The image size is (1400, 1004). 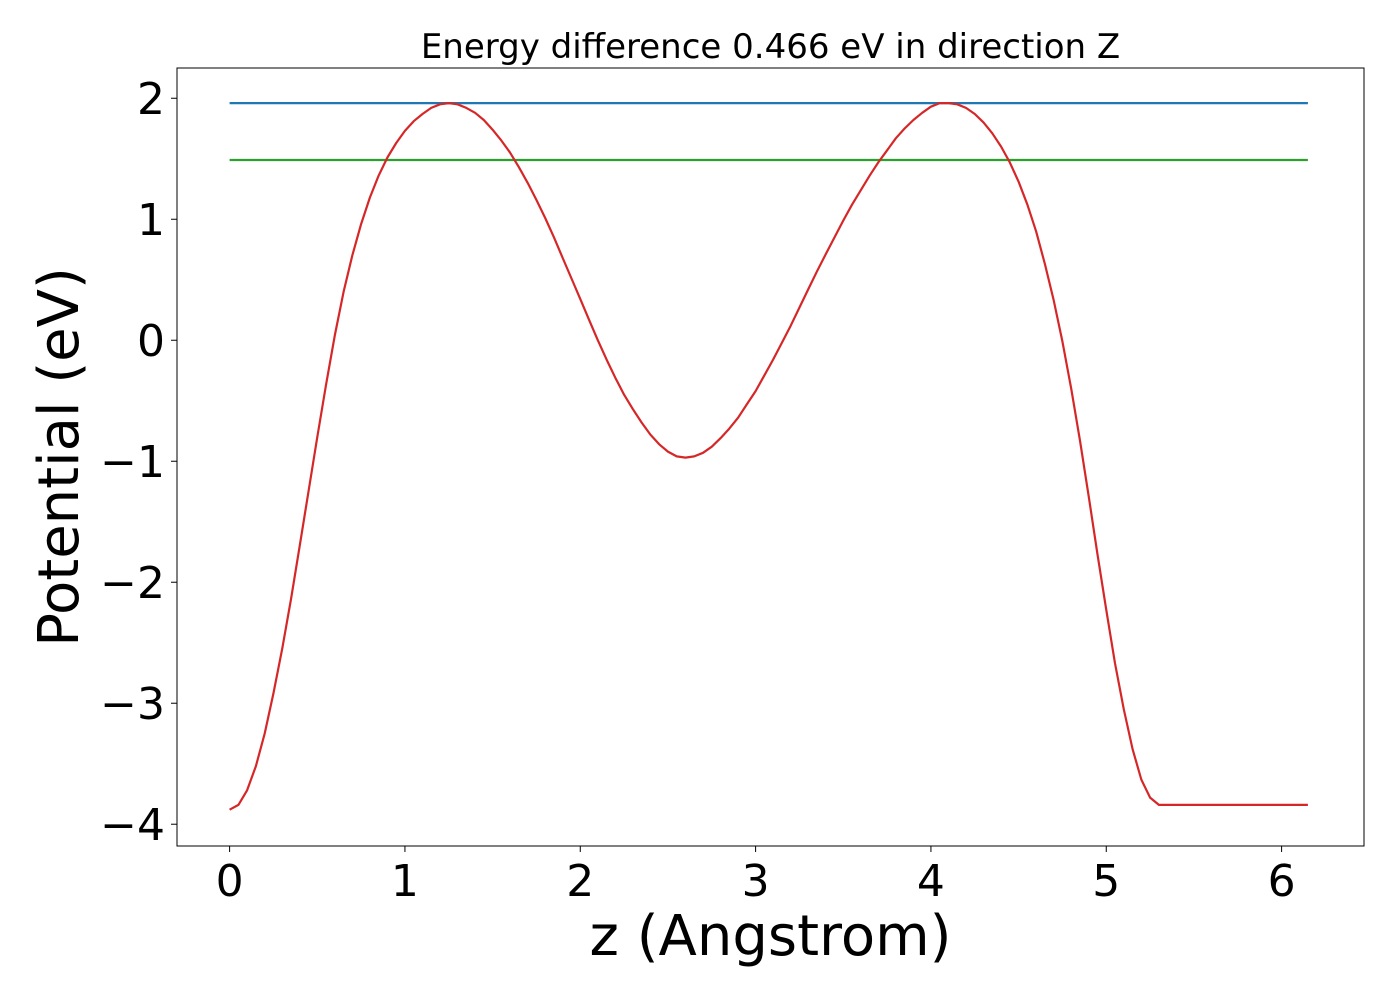 I want to click on x-tick-label: 4, so click(x=931, y=881).